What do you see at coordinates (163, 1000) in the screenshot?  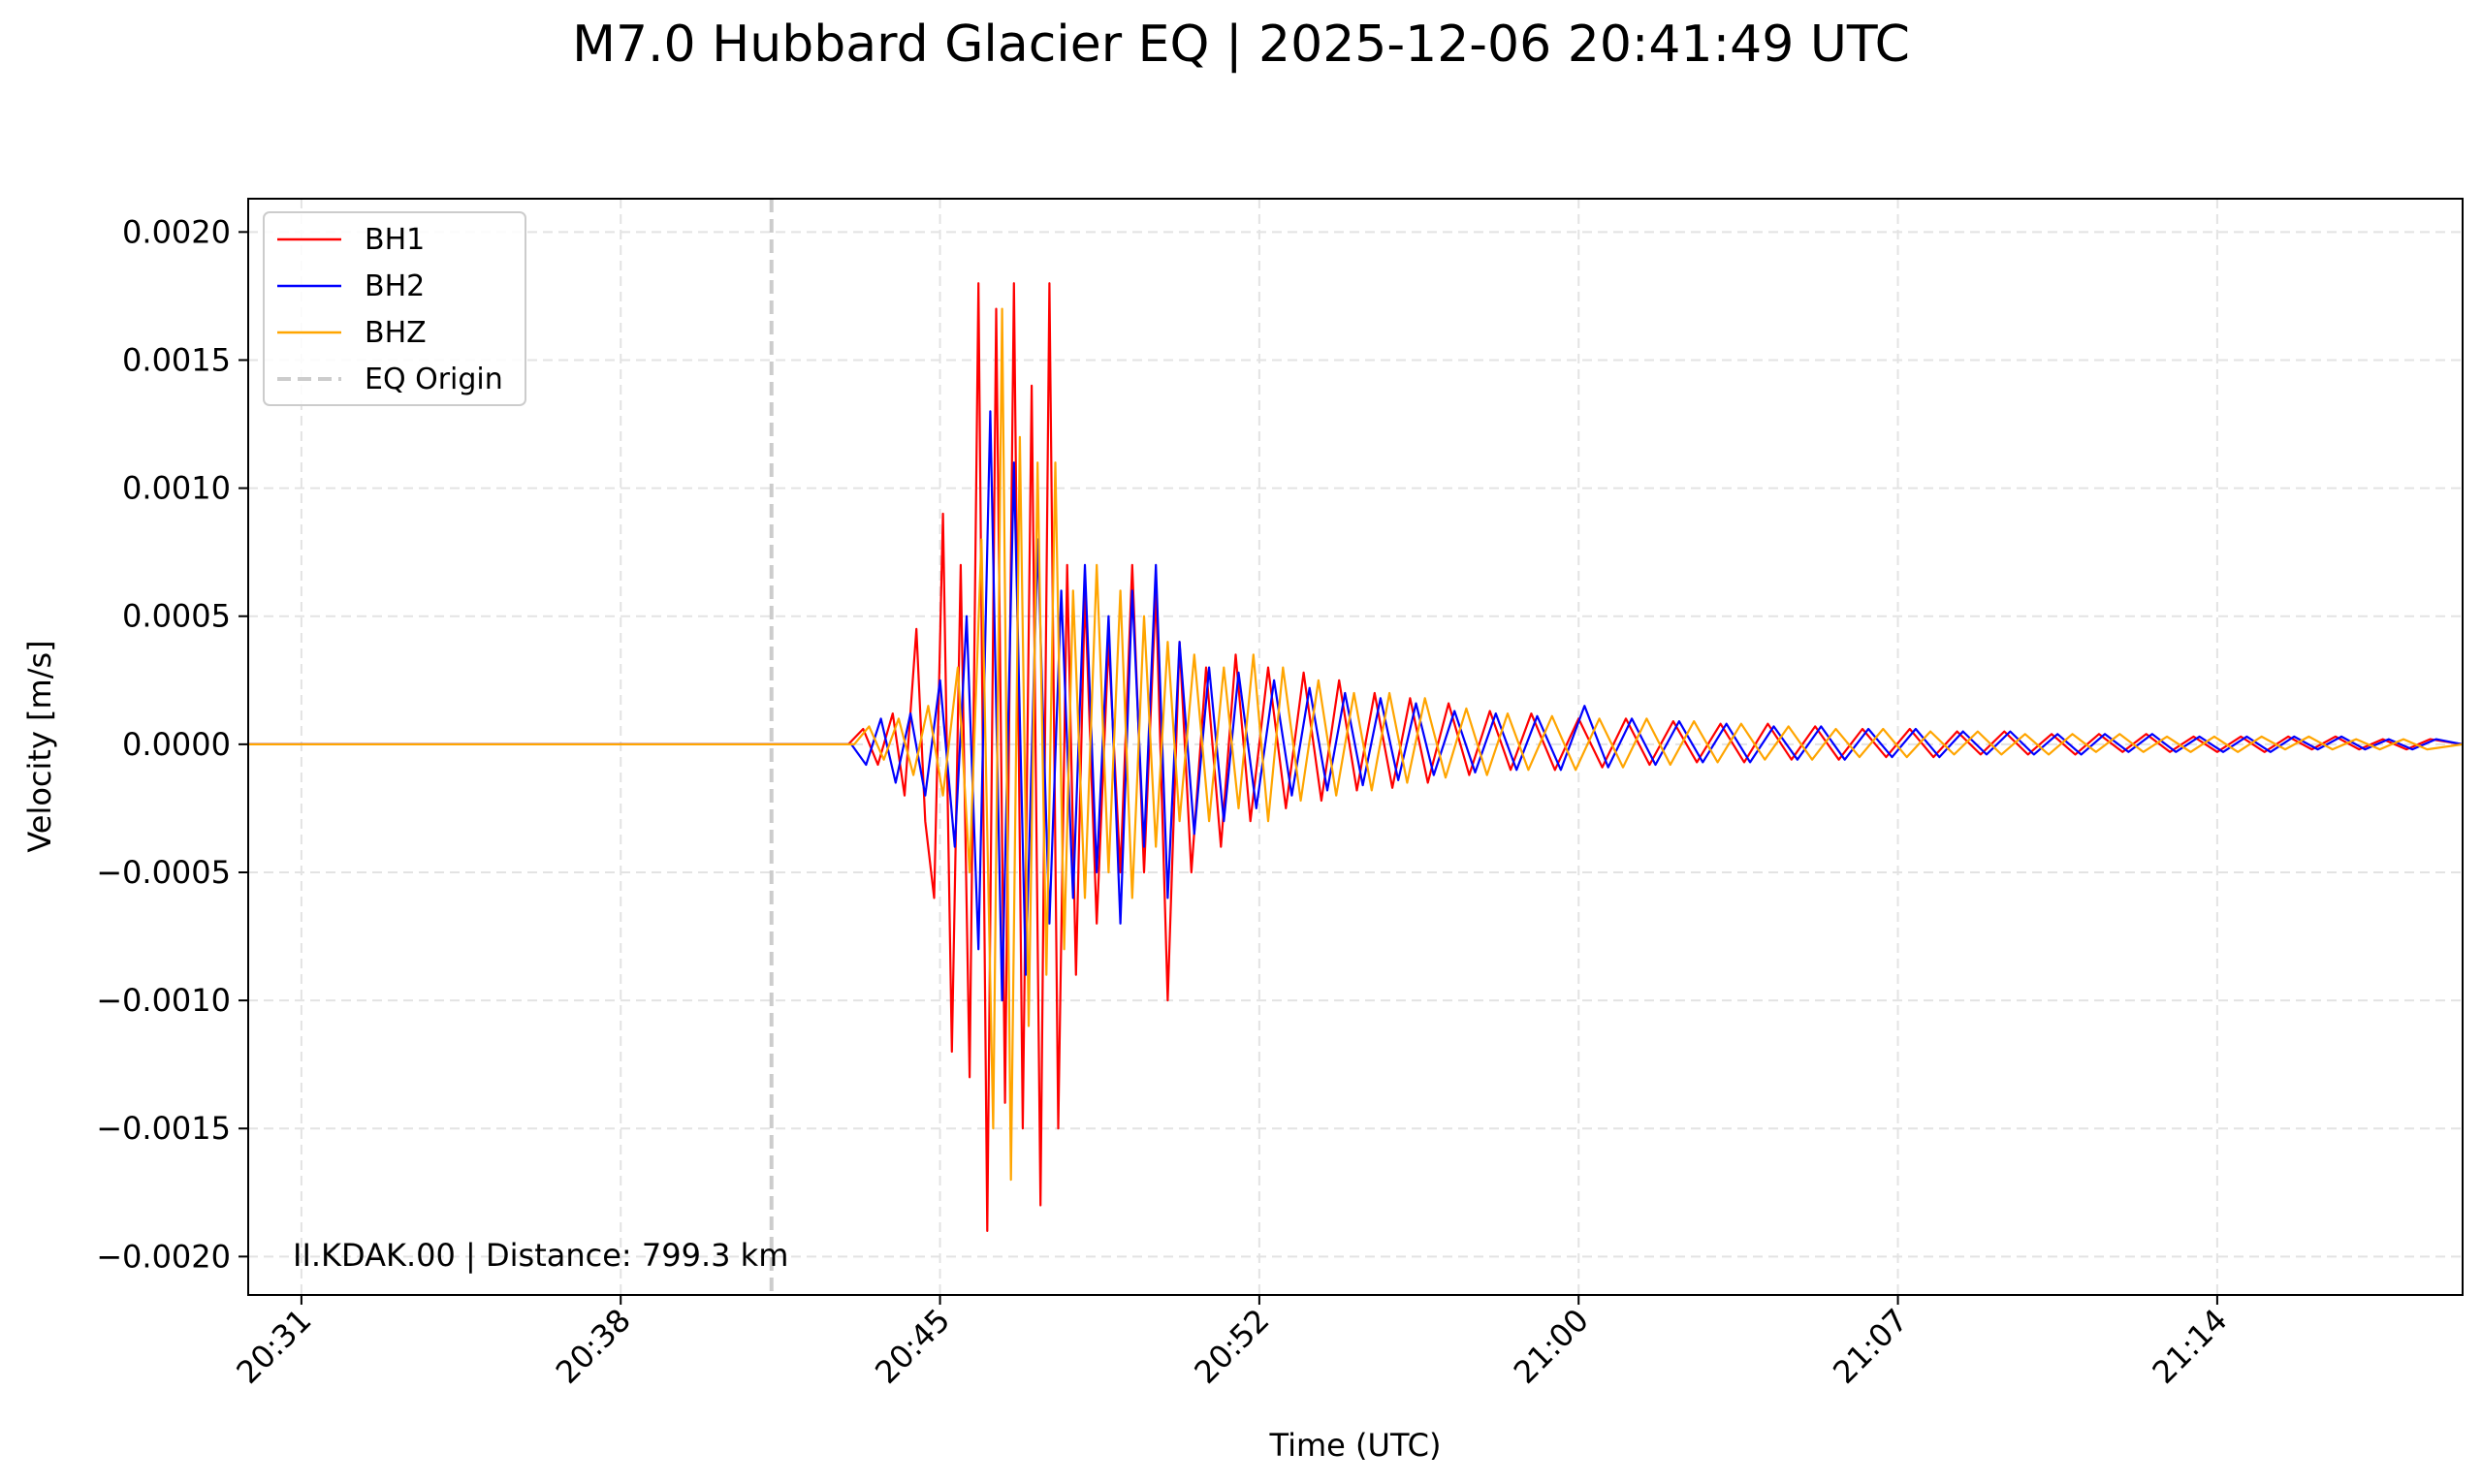 I see `y-tick-label: −0.0010` at bounding box center [163, 1000].